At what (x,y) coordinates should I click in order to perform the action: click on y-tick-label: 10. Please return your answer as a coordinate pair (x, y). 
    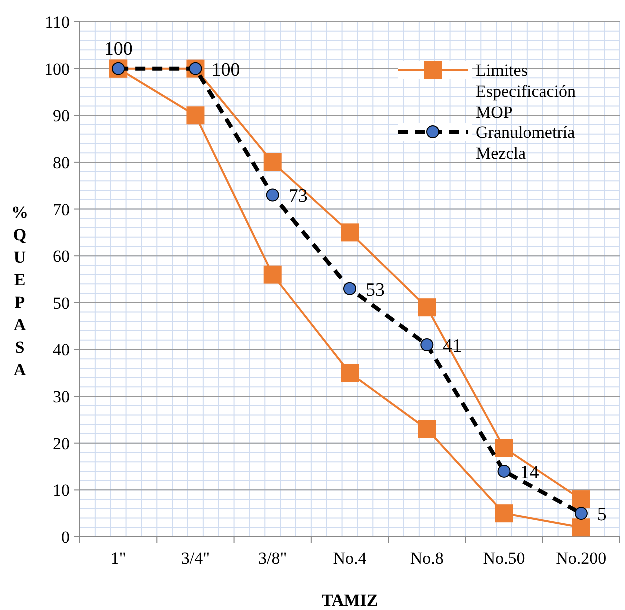
    Looking at the image, I should click on (61, 490).